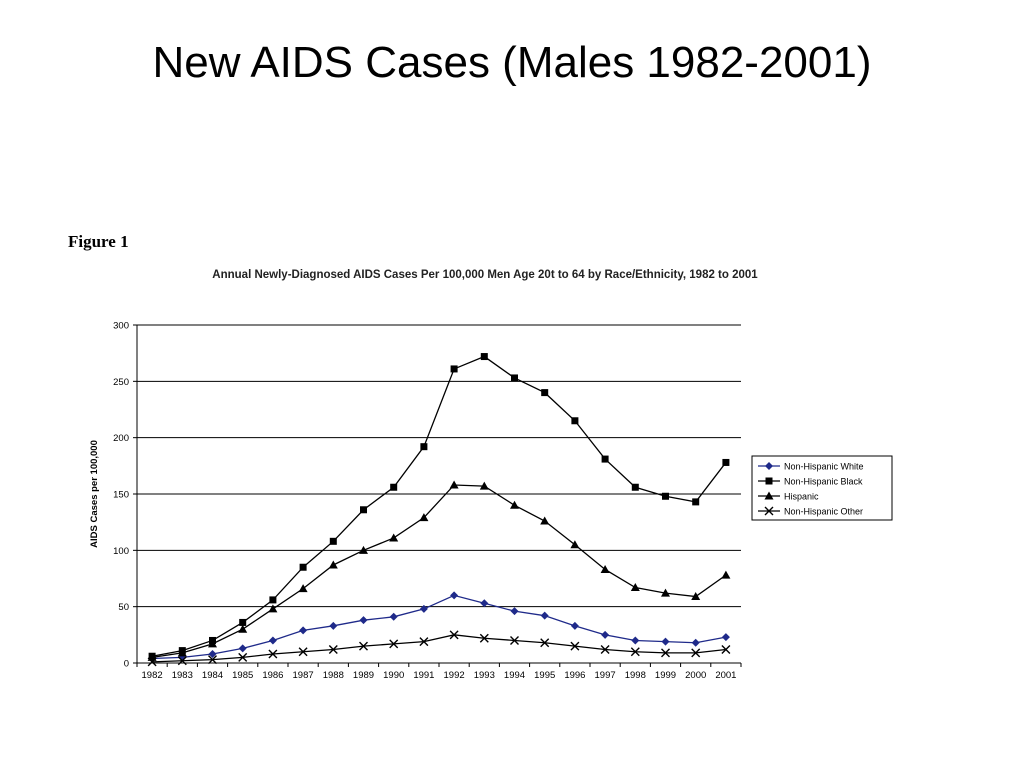  I want to click on y-tick-label: 300, so click(121, 326).